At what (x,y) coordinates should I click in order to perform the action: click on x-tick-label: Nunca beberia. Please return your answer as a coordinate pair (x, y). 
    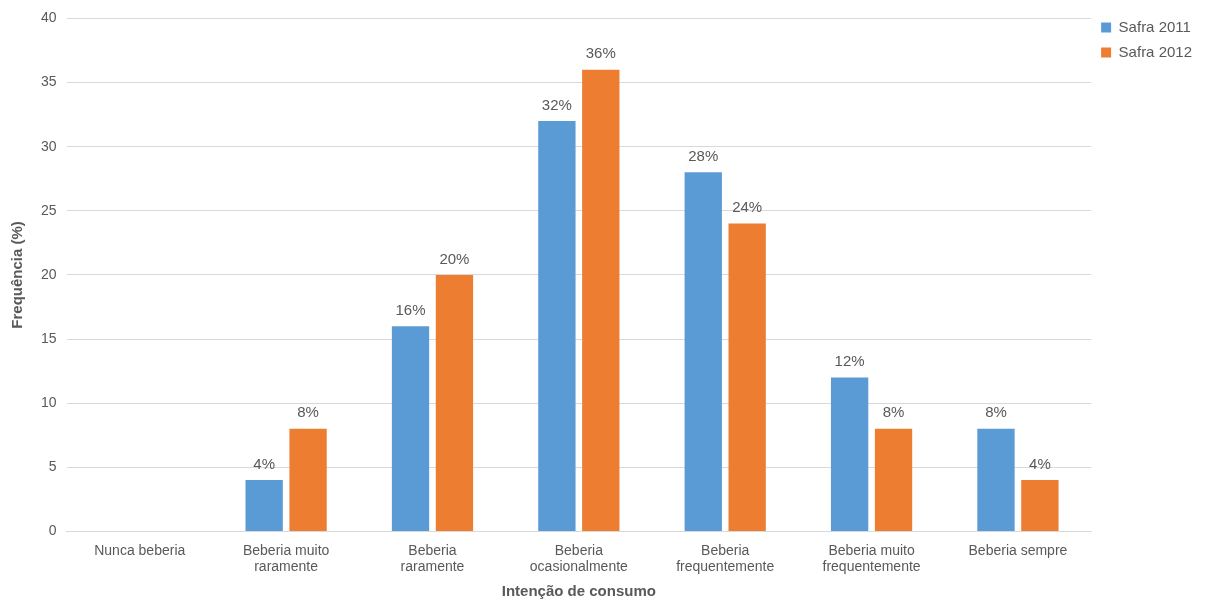
    Looking at the image, I should click on (140, 549).